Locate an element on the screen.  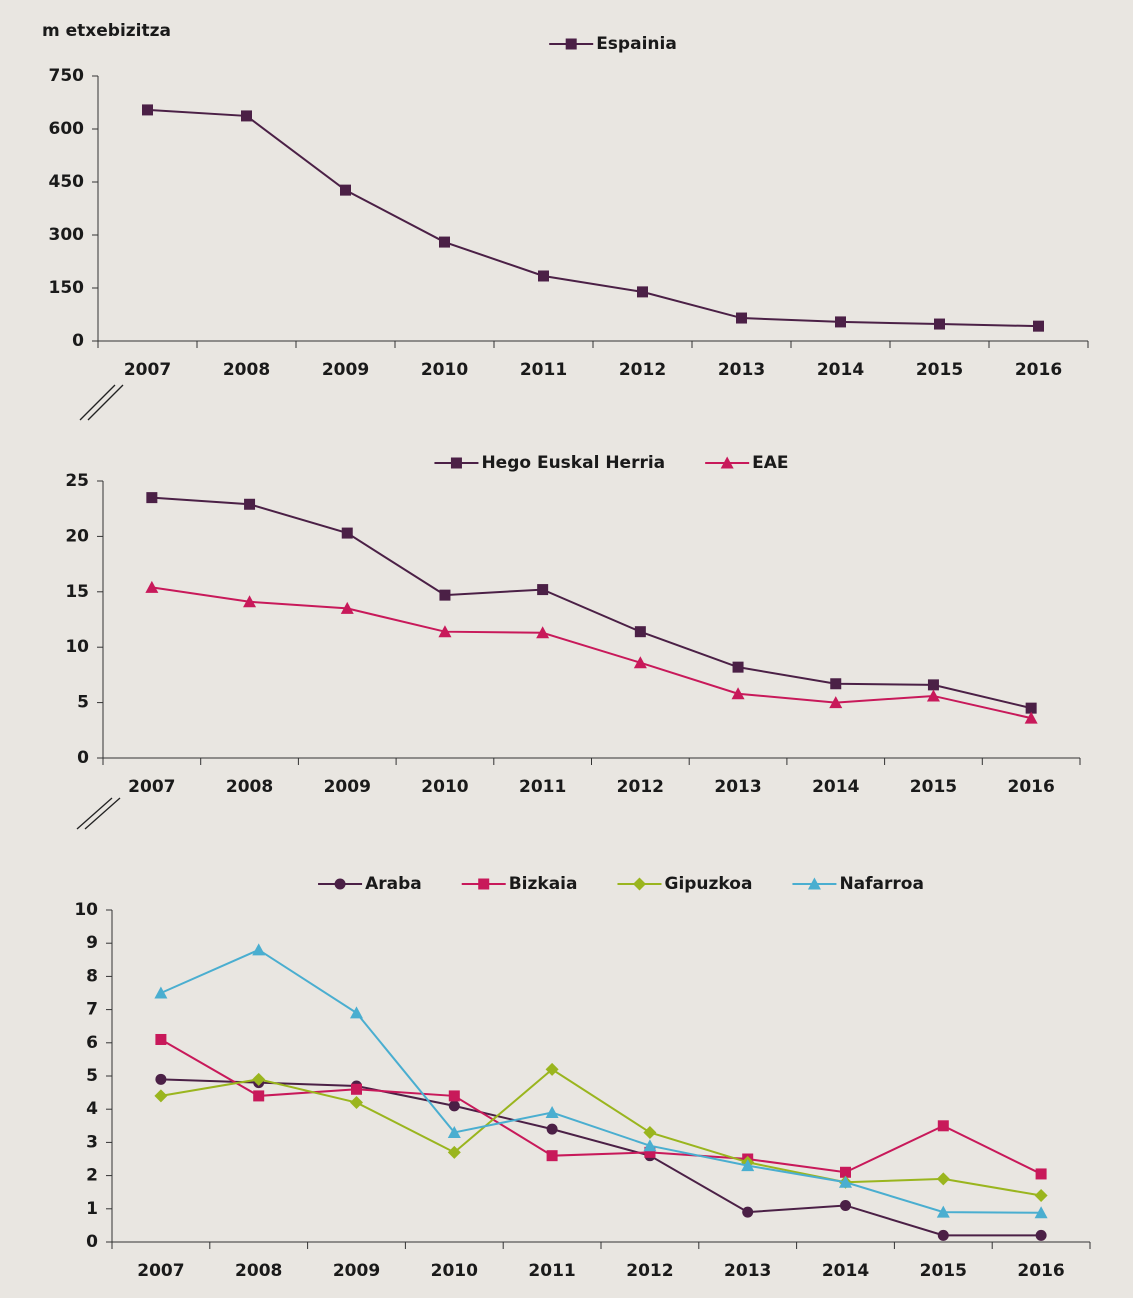
y-tick-label: 750 is located at coordinates (67, 76).